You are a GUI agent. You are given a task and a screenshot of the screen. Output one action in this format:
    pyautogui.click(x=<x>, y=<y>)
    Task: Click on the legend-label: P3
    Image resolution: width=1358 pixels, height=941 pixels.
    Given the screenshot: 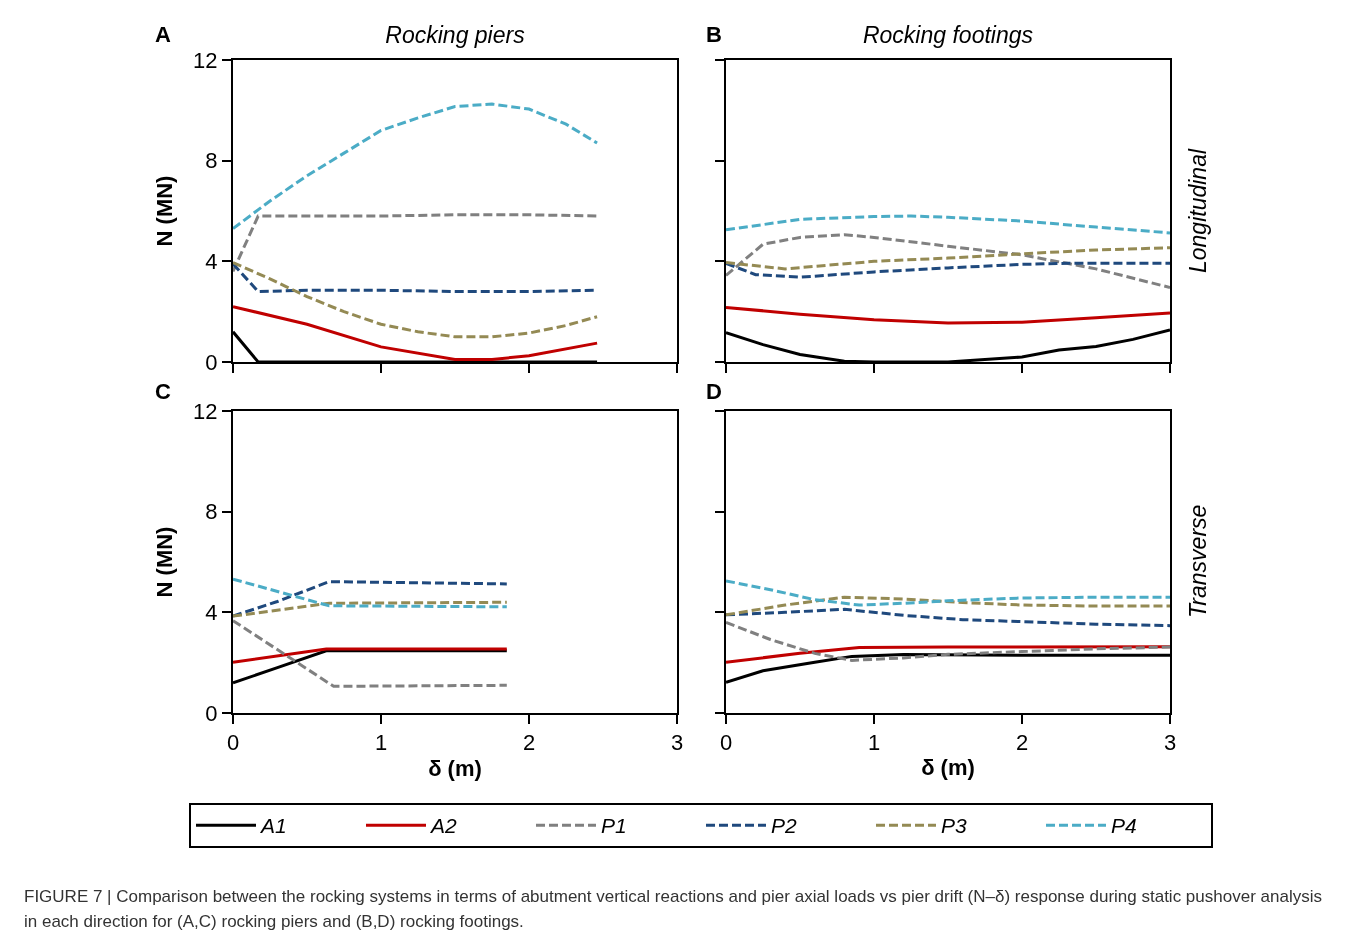 What is the action you would take?
    pyautogui.click(x=954, y=826)
    